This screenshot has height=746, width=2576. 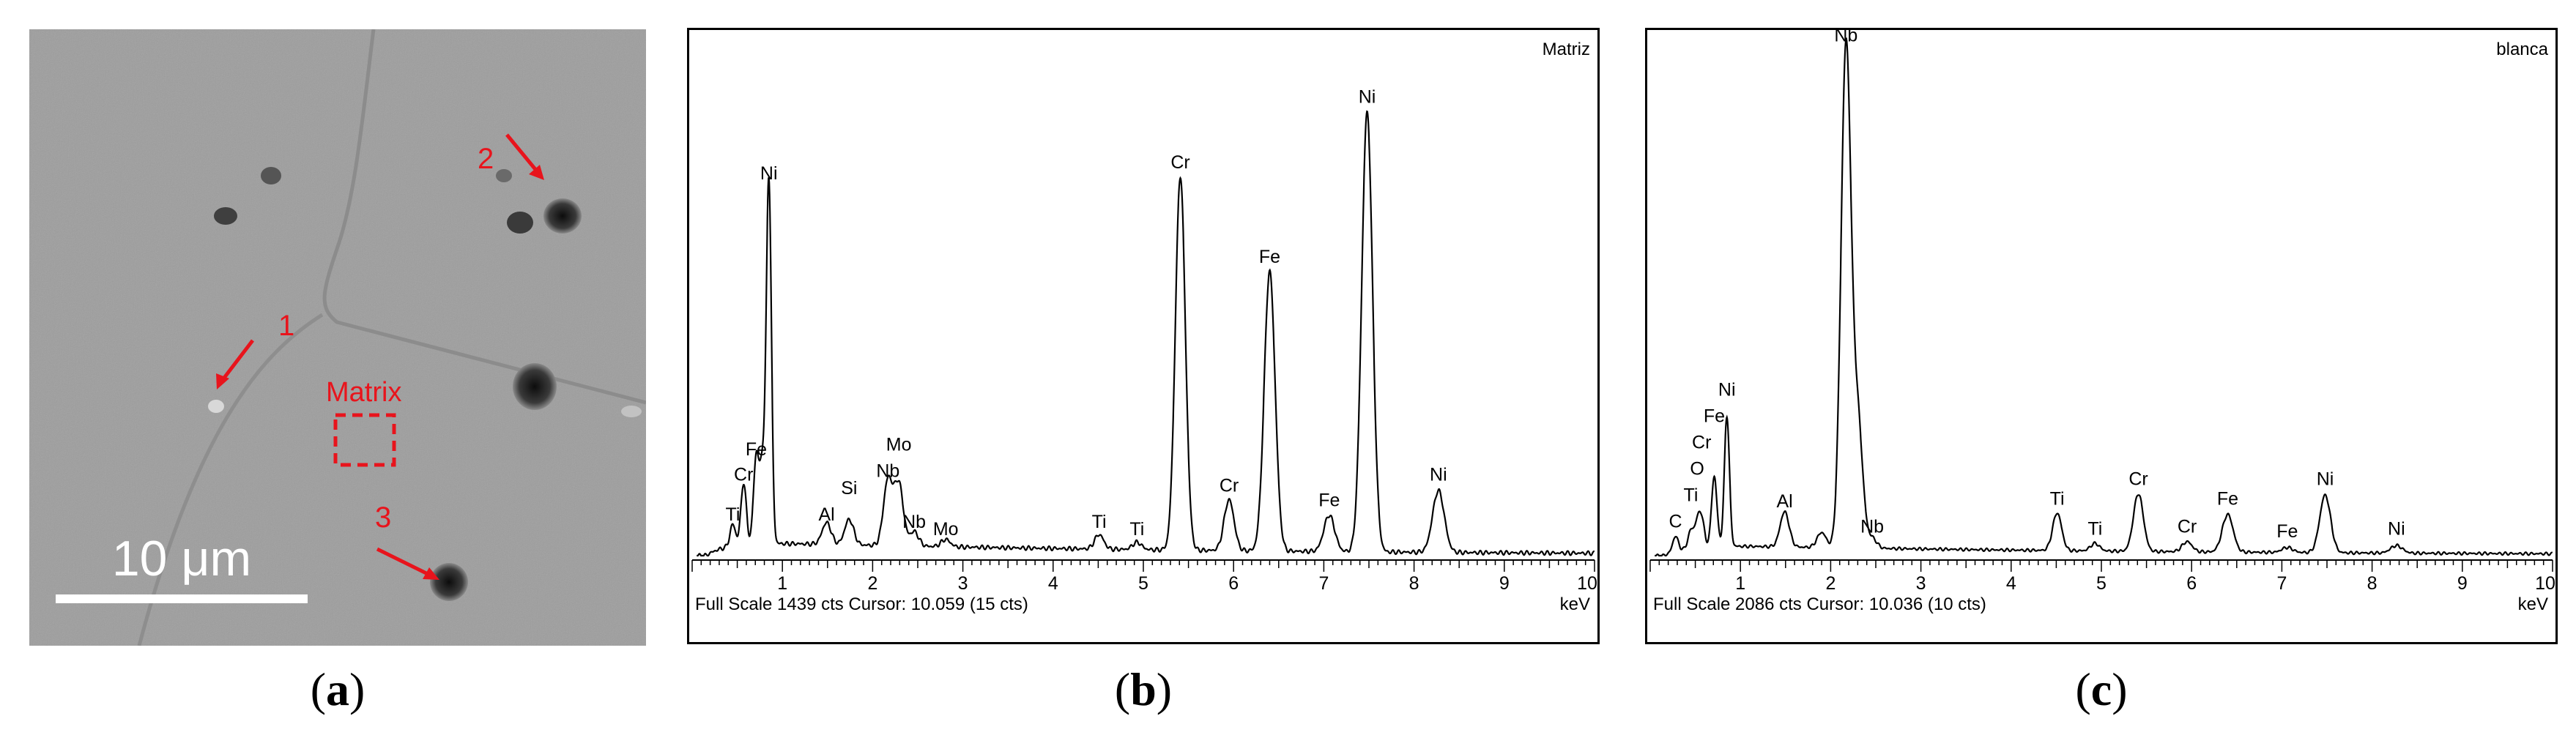 What do you see at coordinates (2083, 689) in the screenshot?
I see `caption-c-open: (` at bounding box center [2083, 689].